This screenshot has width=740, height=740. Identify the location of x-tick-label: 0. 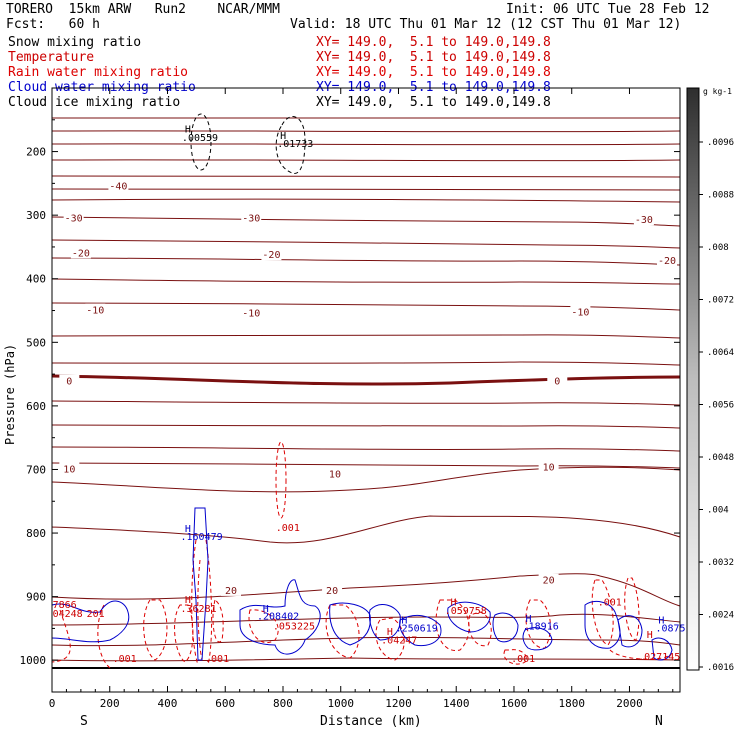
(52, 703).